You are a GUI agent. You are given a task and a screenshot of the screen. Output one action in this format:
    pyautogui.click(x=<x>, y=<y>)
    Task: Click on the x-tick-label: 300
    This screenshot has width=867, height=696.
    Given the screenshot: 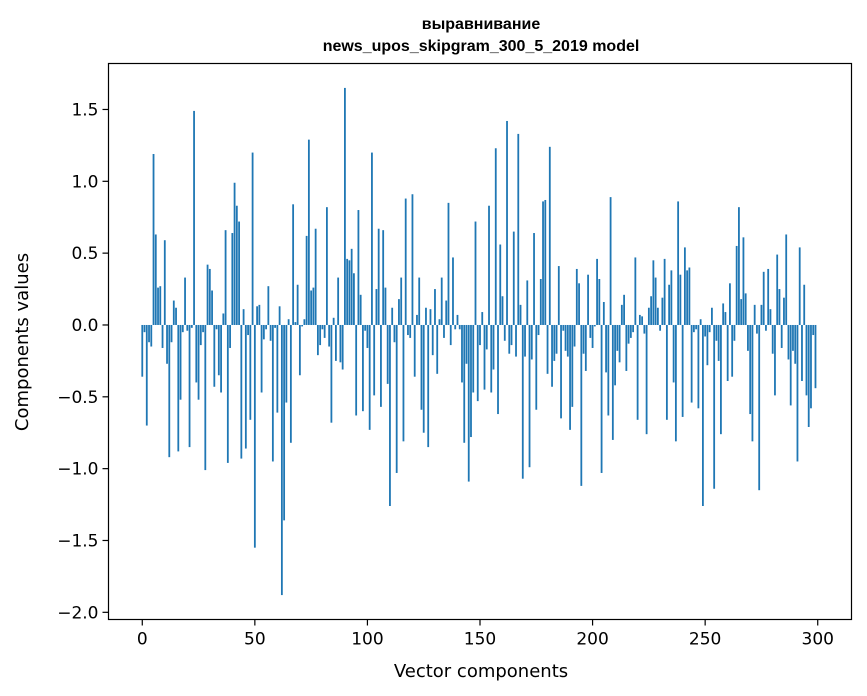 What is the action you would take?
    pyautogui.click(x=818, y=640)
    